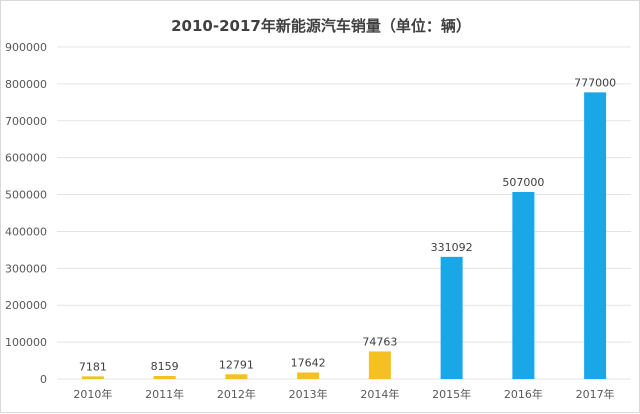 This screenshot has height=414, width=640. Describe the element at coordinates (523, 182) in the screenshot. I see `data-label: 507000` at that location.